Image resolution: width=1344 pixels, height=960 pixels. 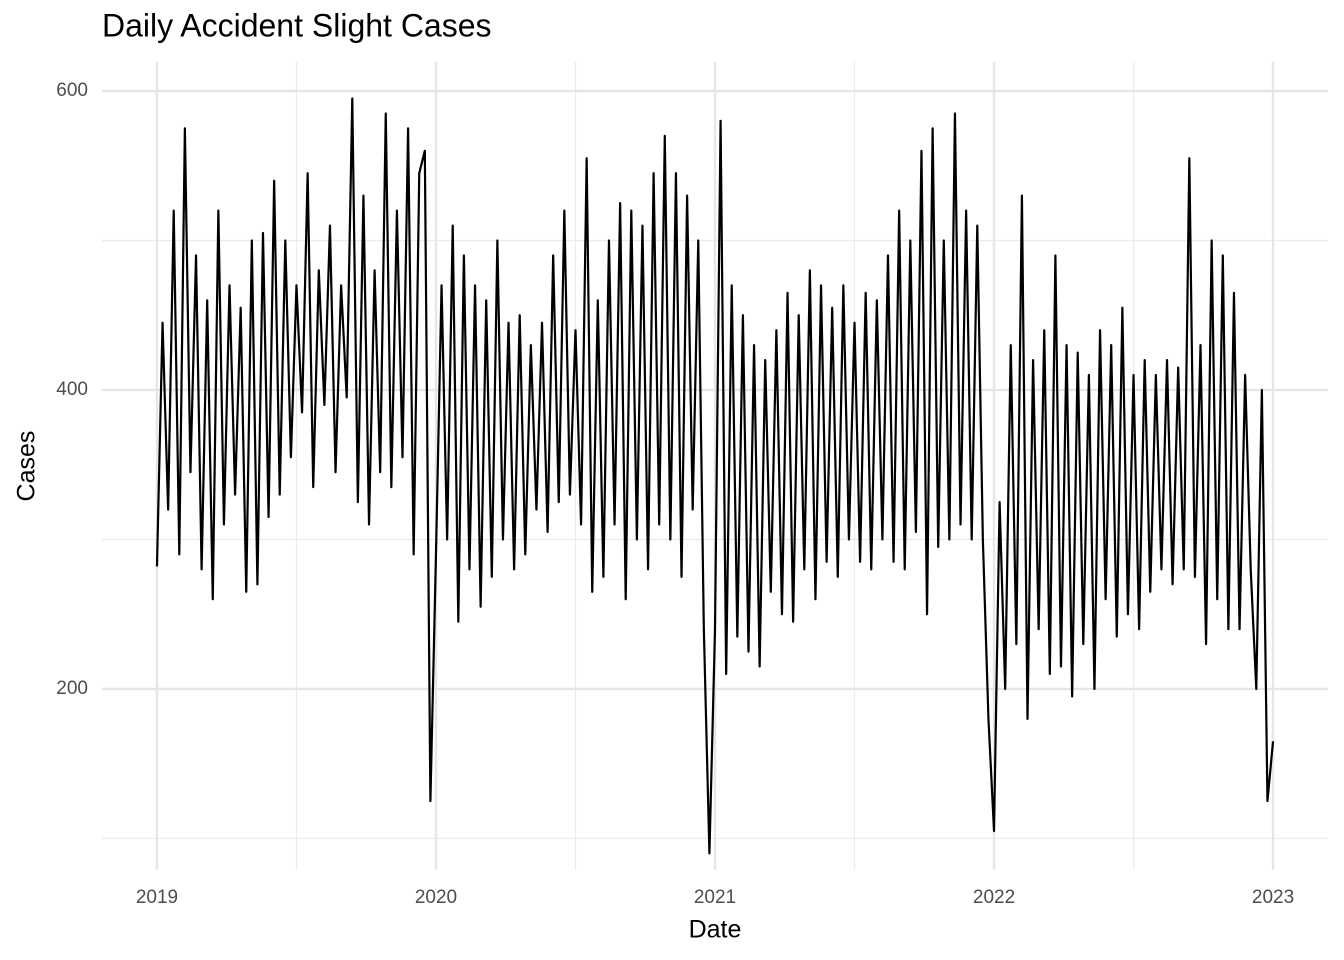 What do you see at coordinates (72, 90) in the screenshot?
I see `y-tick-label: 600` at bounding box center [72, 90].